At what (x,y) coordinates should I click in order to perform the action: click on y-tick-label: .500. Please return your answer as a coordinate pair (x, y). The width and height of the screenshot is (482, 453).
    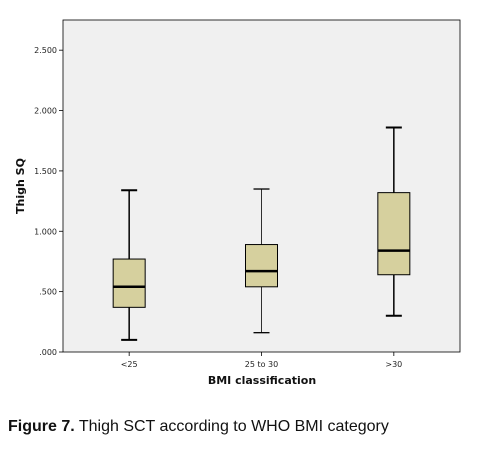
    Looking at the image, I should click on (48, 292).